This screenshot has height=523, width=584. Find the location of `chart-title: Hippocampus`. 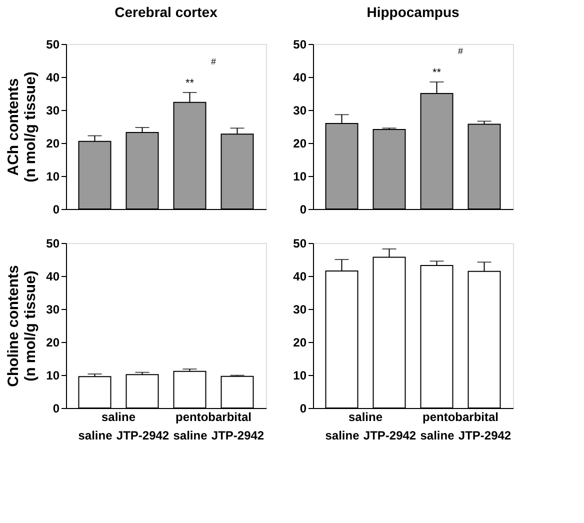

chart-title: Hippocampus is located at coordinates (413, 12).